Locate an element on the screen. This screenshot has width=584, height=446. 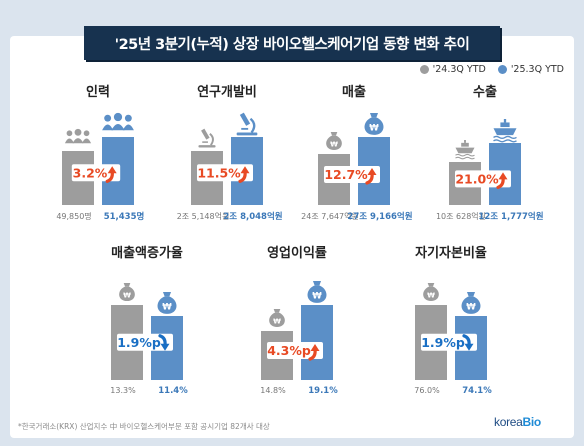
microscope-arm is located at coordinates (252, 125).